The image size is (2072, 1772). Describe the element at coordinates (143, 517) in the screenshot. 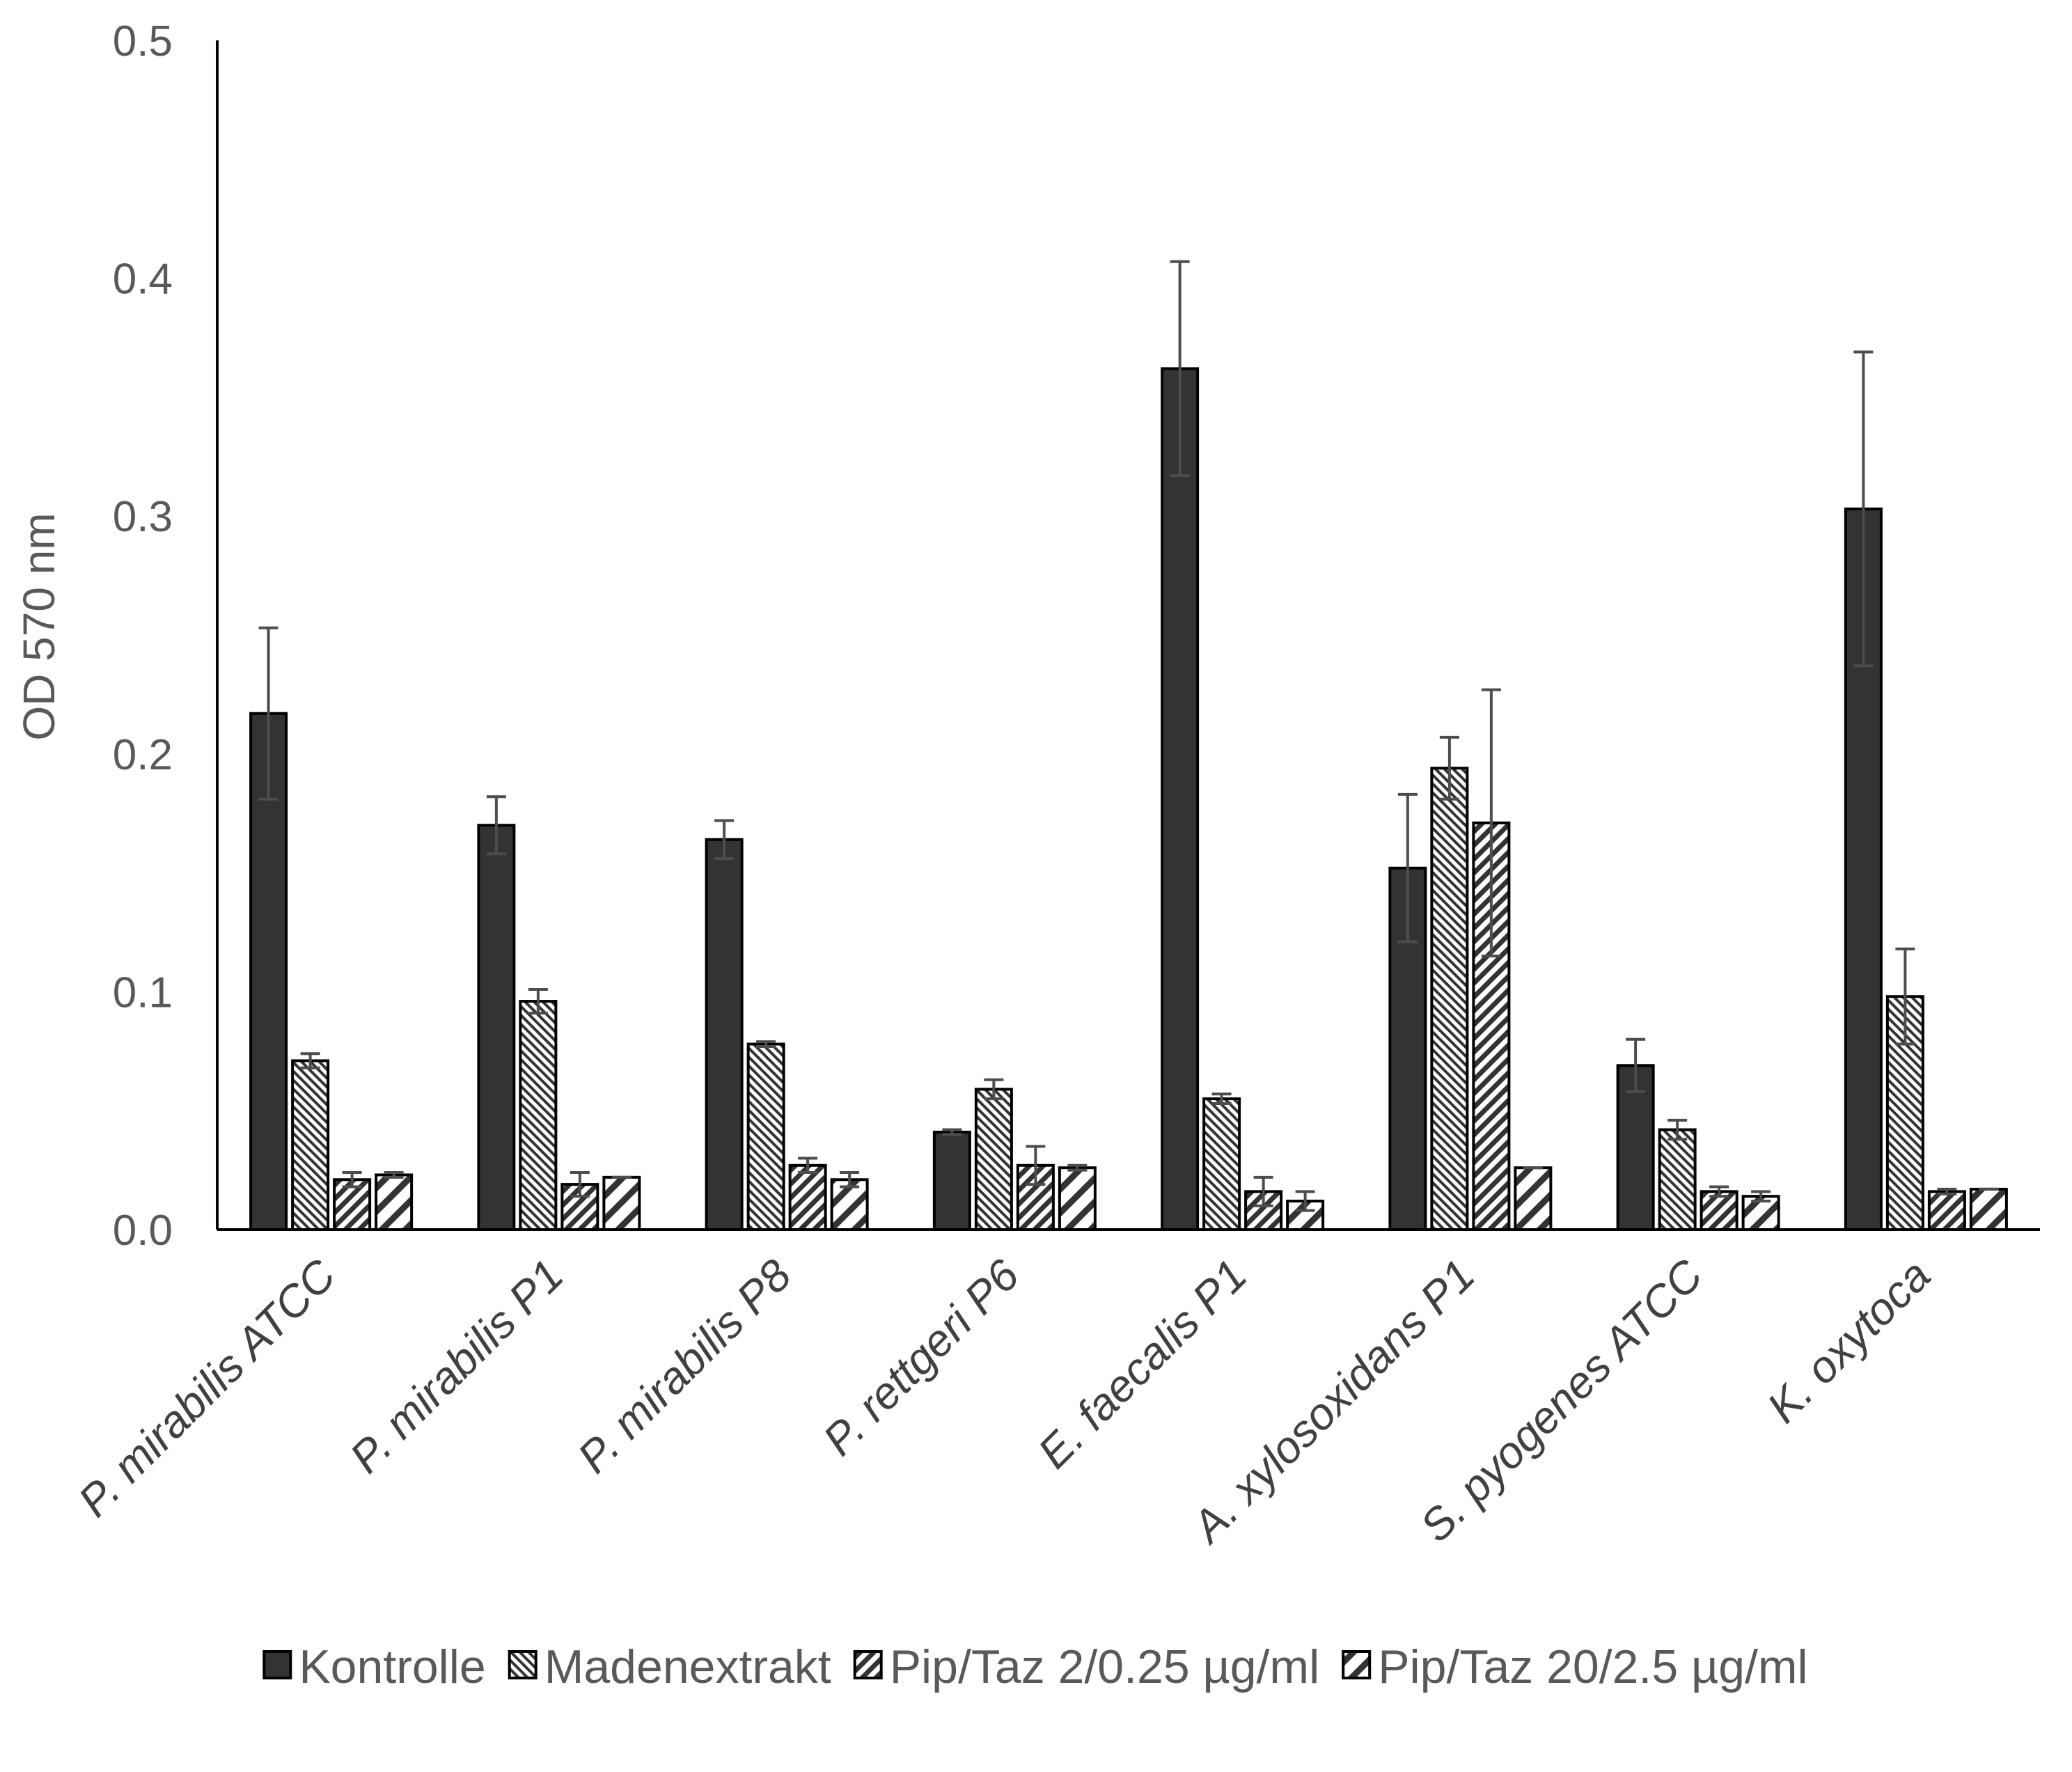

I see `y-tick-label: 0.3` at that location.